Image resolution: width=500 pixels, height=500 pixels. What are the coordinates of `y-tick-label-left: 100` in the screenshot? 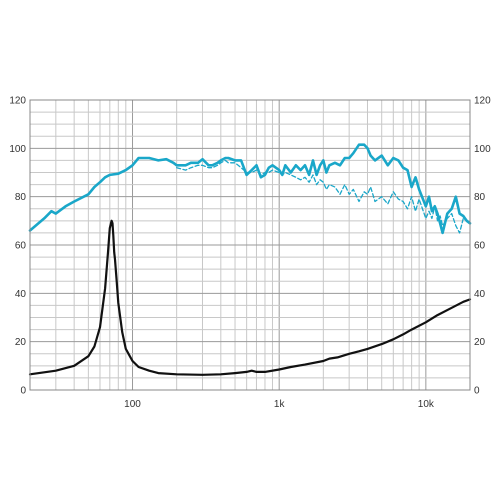 It's located at (17, 149).